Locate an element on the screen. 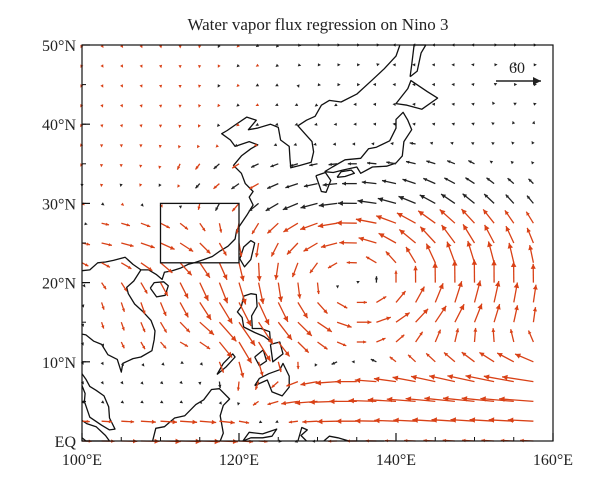 The width and height of the screenshot is (600, 499). japan-kyushu-coastline is located at coordinates (323, 182).